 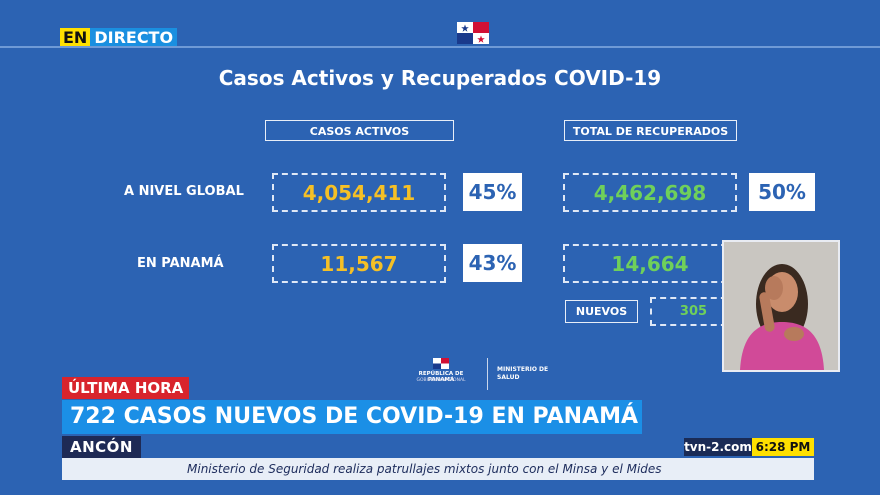 What do you see at coordinates (601, 311) in the screenshot?
I see `nuevos-label: NUEVOS` at bounding box center [601, 311].